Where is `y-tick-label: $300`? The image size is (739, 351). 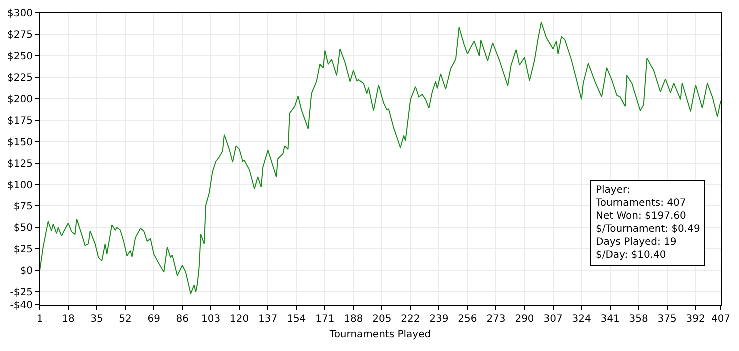
y-tick-label: $300 is located at coordinates (20, 14).